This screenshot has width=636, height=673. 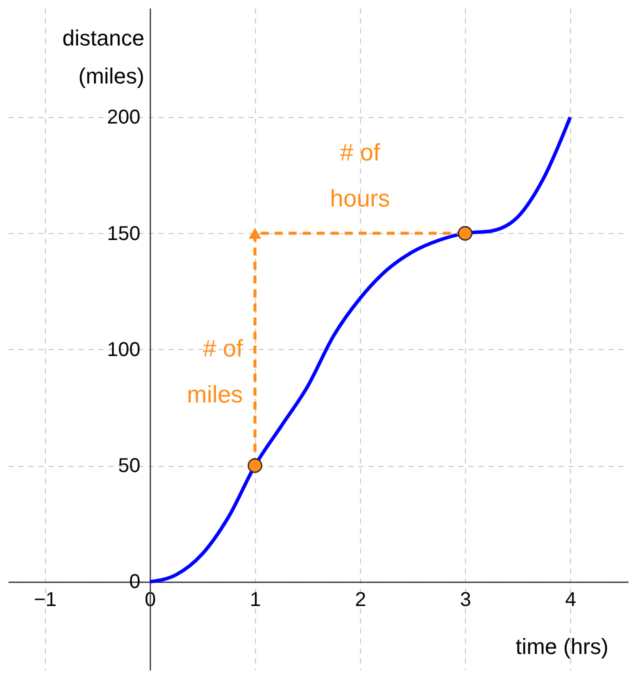 What do you see at coordinates (215, 371) in the screenshot?
I see `annotation: # of miles` at bounding box center [215, 371].